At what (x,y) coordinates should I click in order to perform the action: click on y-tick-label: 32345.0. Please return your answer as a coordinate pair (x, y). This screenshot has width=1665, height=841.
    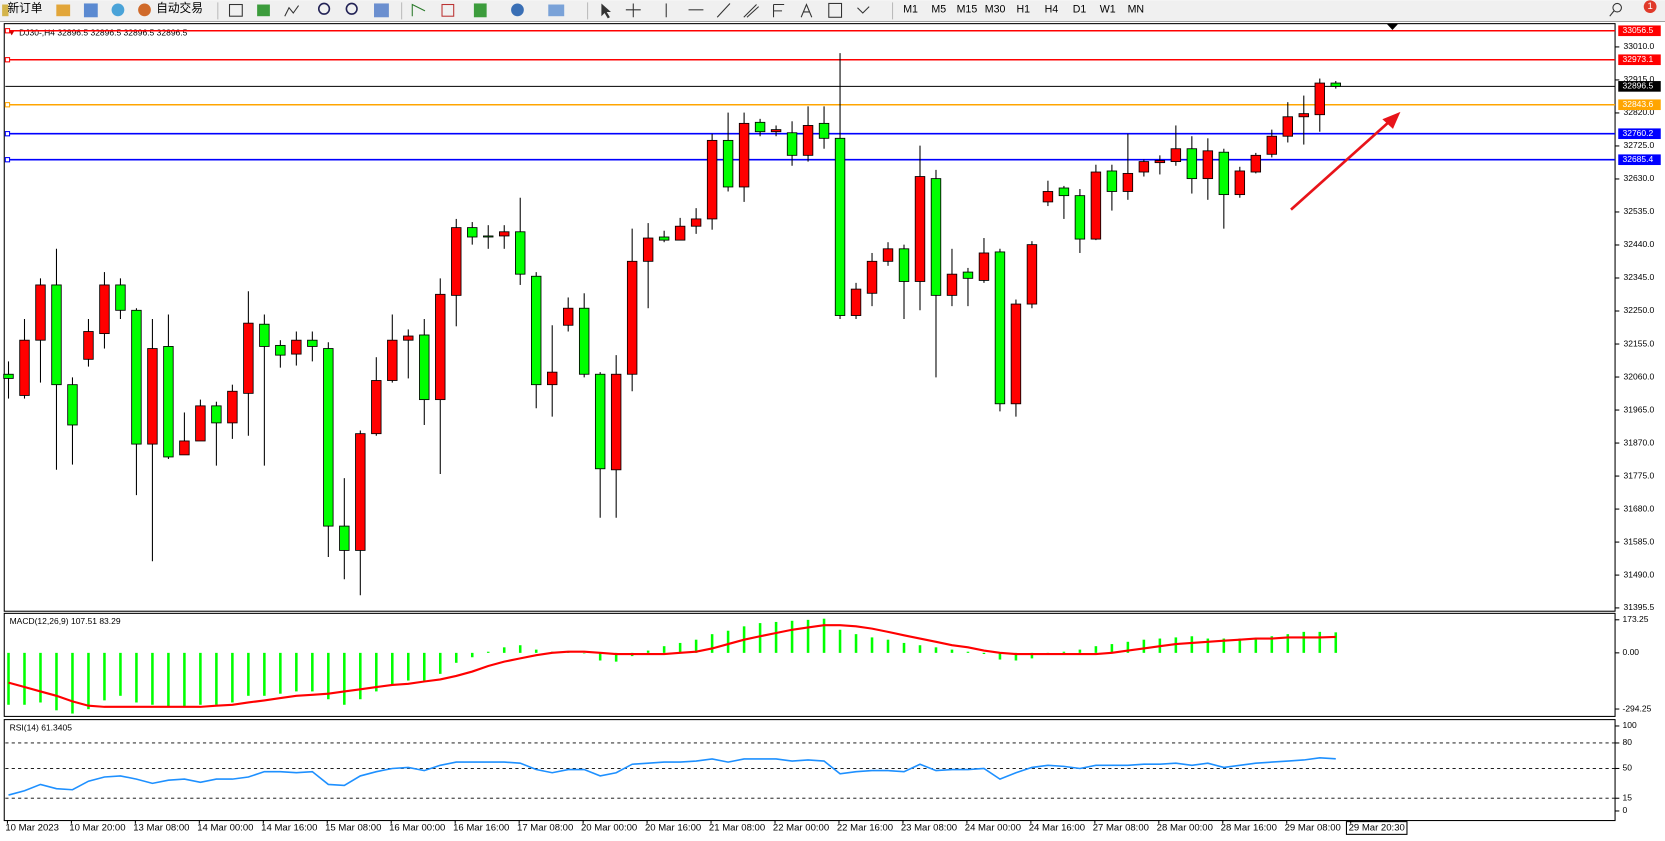
    Looking at the image, I should click on (1639, 277).